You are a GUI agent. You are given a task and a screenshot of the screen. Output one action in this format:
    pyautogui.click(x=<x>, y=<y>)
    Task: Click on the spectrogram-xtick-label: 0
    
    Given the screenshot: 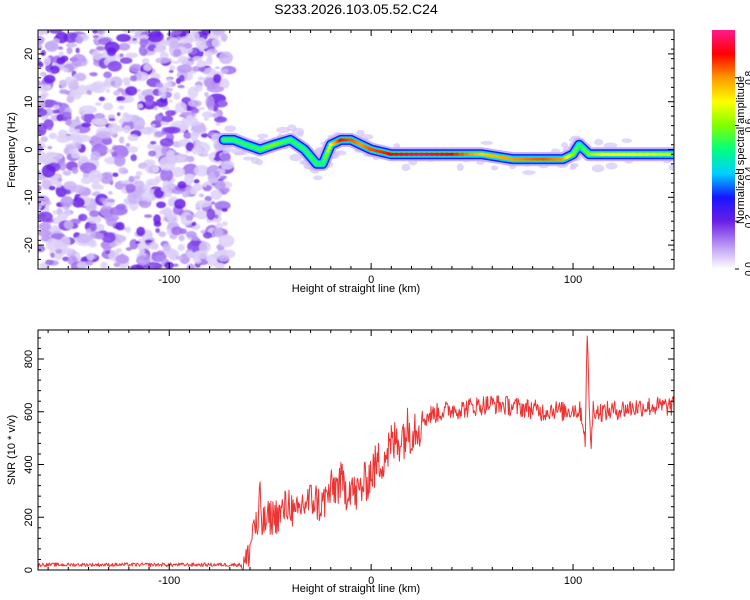 What is the action you would take?
    pyautogui.click(x=371, y=280)
    